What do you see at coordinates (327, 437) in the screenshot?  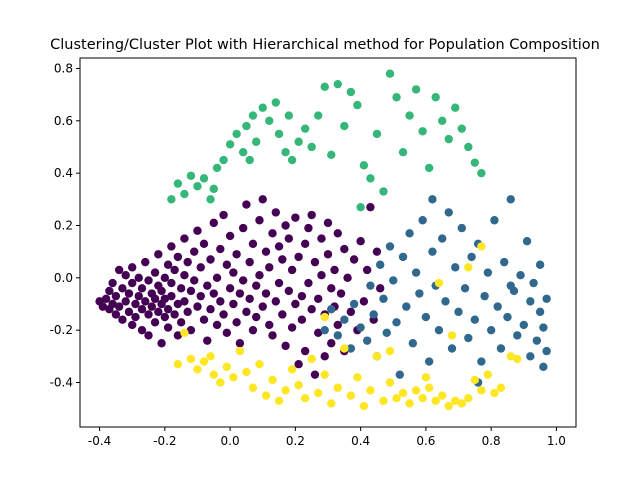 I see `x-axis: -0.4 -0.2 0.0 0.2 0.4 0.6 0.8 1.0` at bounding box center [327, 437].